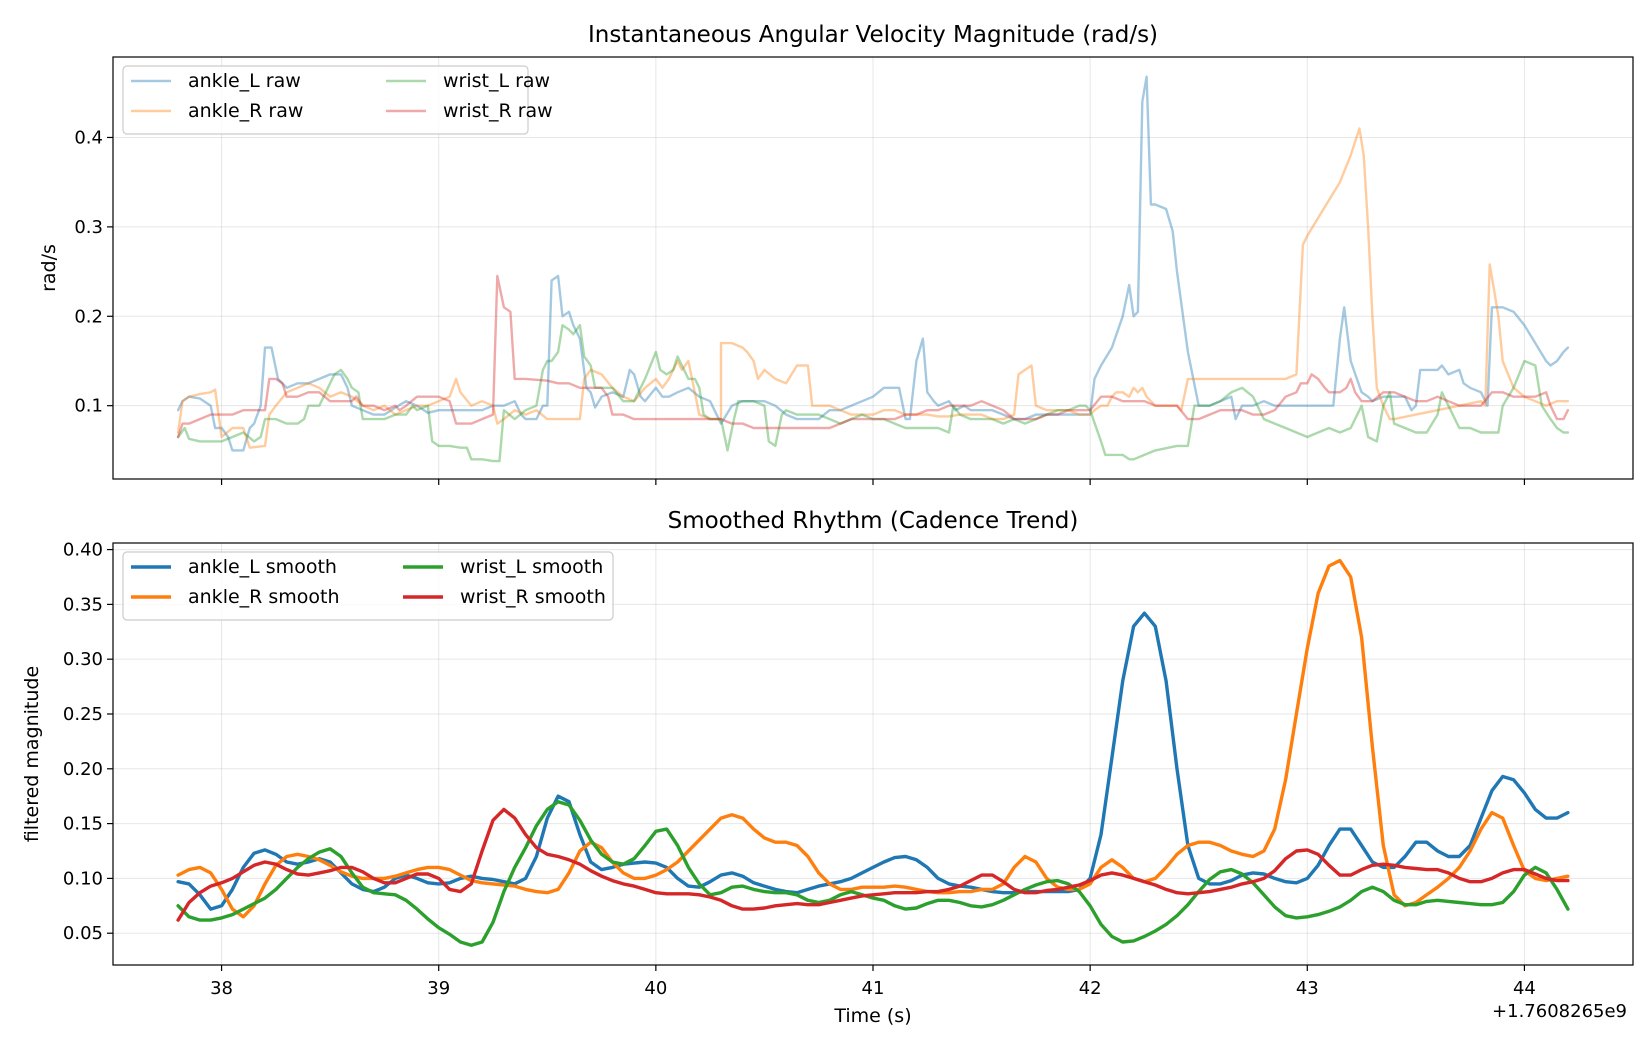 This screenshot has width=1650, height=1050. I want to click on x-offset-label: +1.7608265e9, so click(1559, 1011).